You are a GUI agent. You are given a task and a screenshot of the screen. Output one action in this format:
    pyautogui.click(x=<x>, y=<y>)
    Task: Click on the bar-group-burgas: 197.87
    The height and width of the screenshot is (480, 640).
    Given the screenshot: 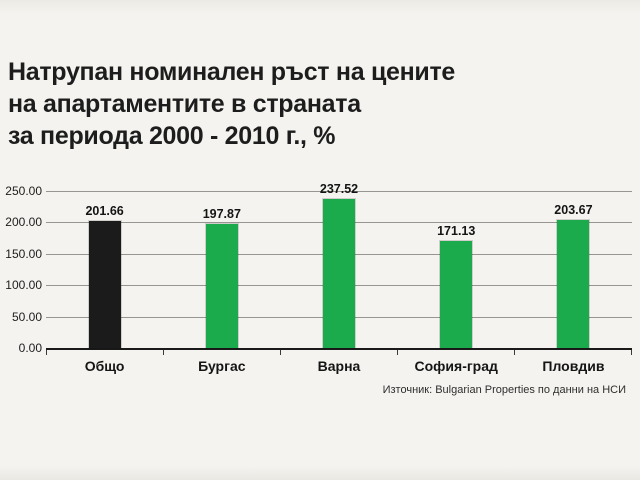 What is the action you would take?
    pyautogui.click(x=221, y=269)
    